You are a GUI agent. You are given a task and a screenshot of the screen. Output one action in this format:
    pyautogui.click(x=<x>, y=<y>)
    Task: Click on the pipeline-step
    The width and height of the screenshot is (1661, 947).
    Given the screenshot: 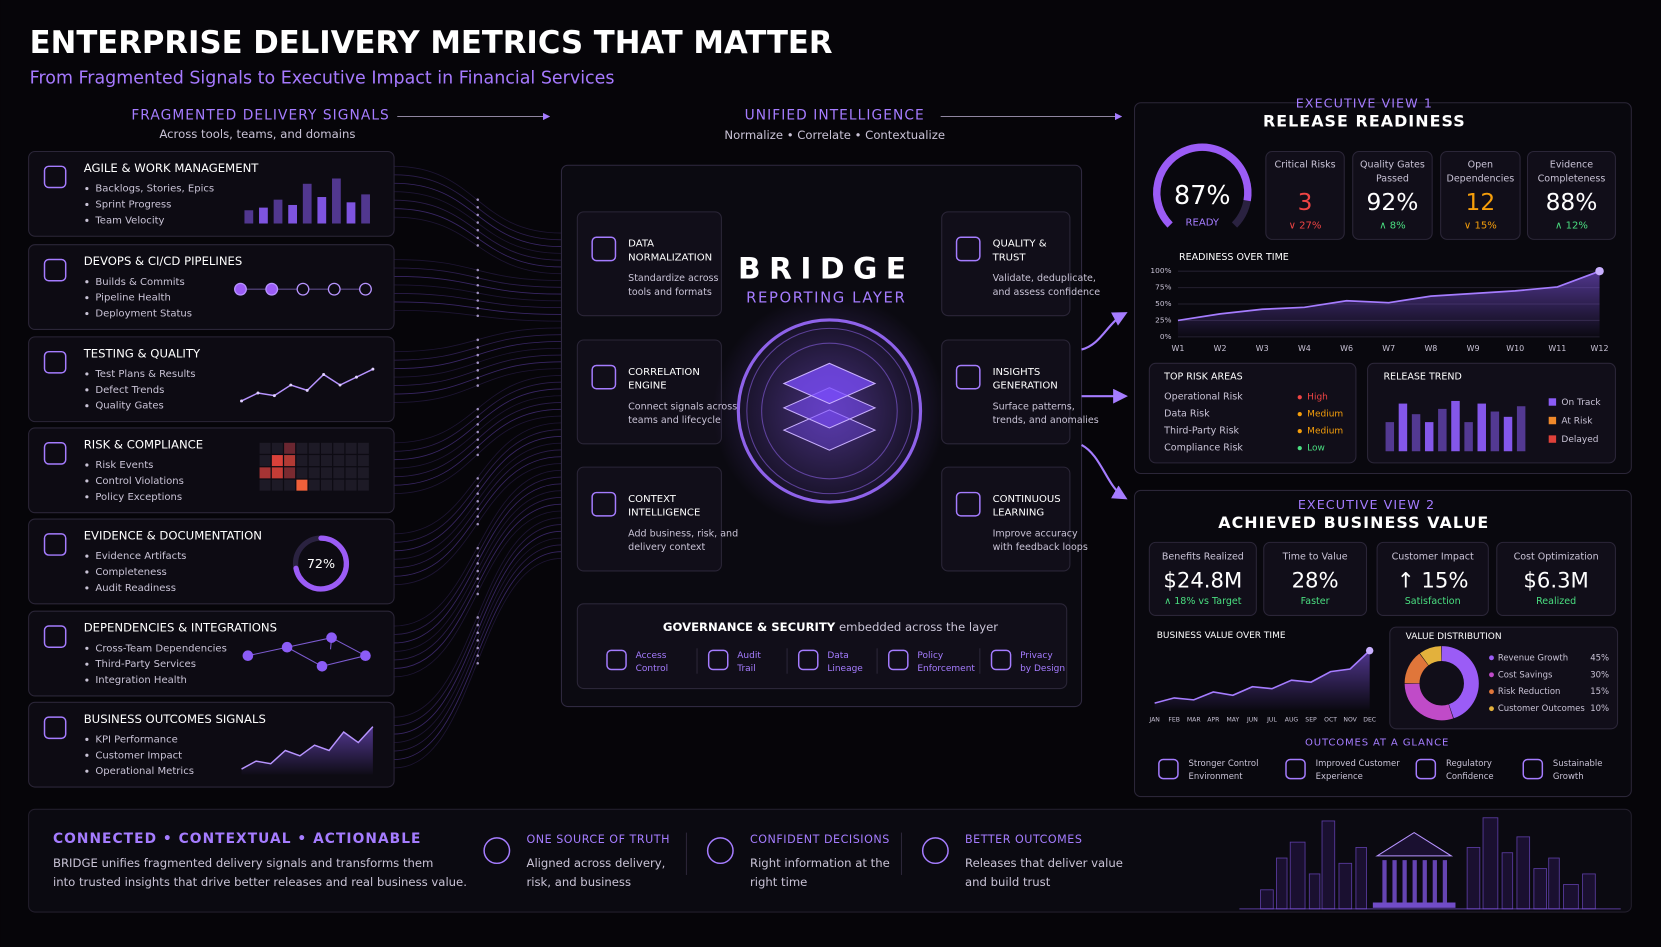 What is the action you would take?
    pyautogui.click(x=303, y=289)
    